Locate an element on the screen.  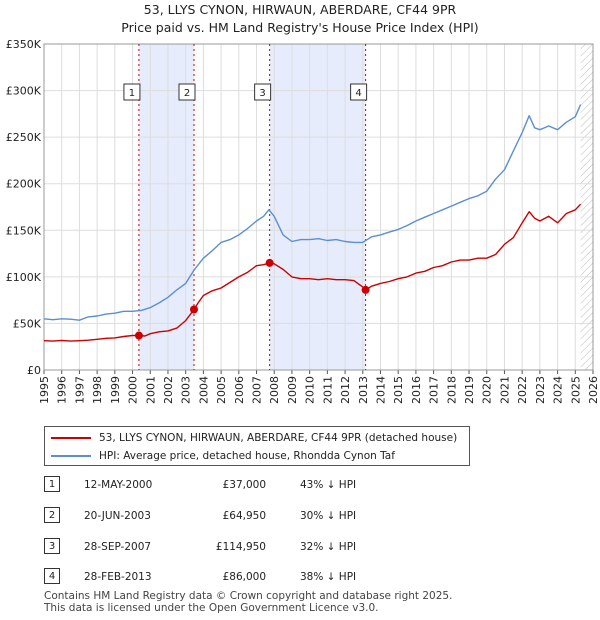
x-tick-label: 2004 is located at coordinates (203, 390).